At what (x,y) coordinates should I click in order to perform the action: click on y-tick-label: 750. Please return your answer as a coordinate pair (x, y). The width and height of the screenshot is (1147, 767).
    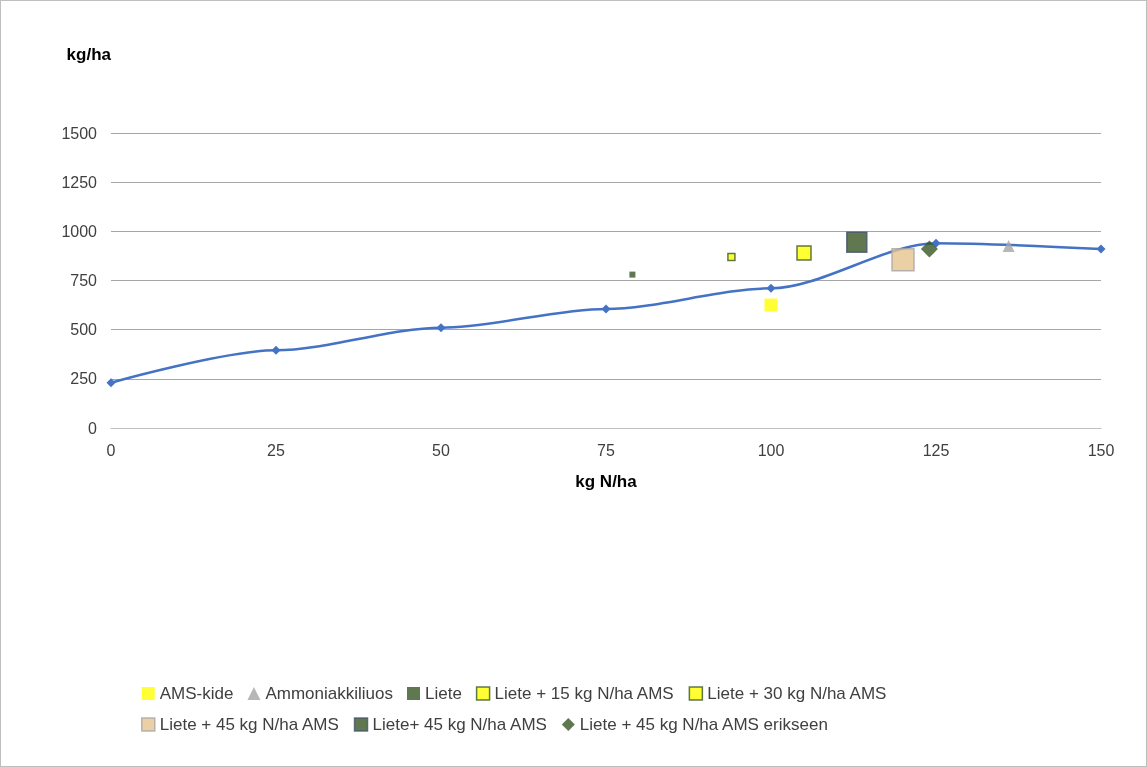
    Looking at the image, I should click on (84, 280).